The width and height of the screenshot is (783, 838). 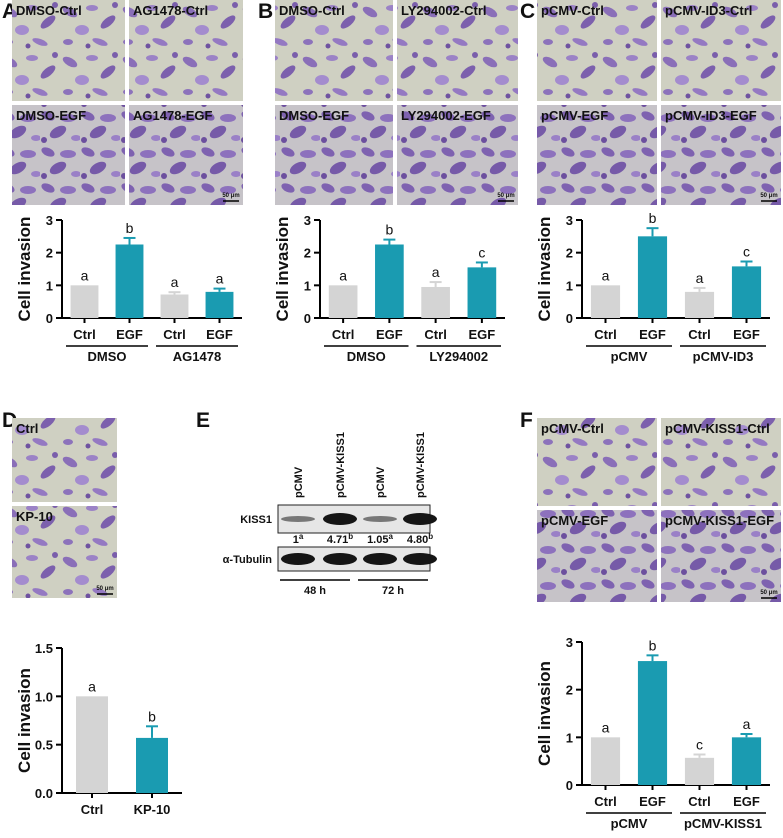 I want to click on panel-letter: B, so click(x=265, y=11).